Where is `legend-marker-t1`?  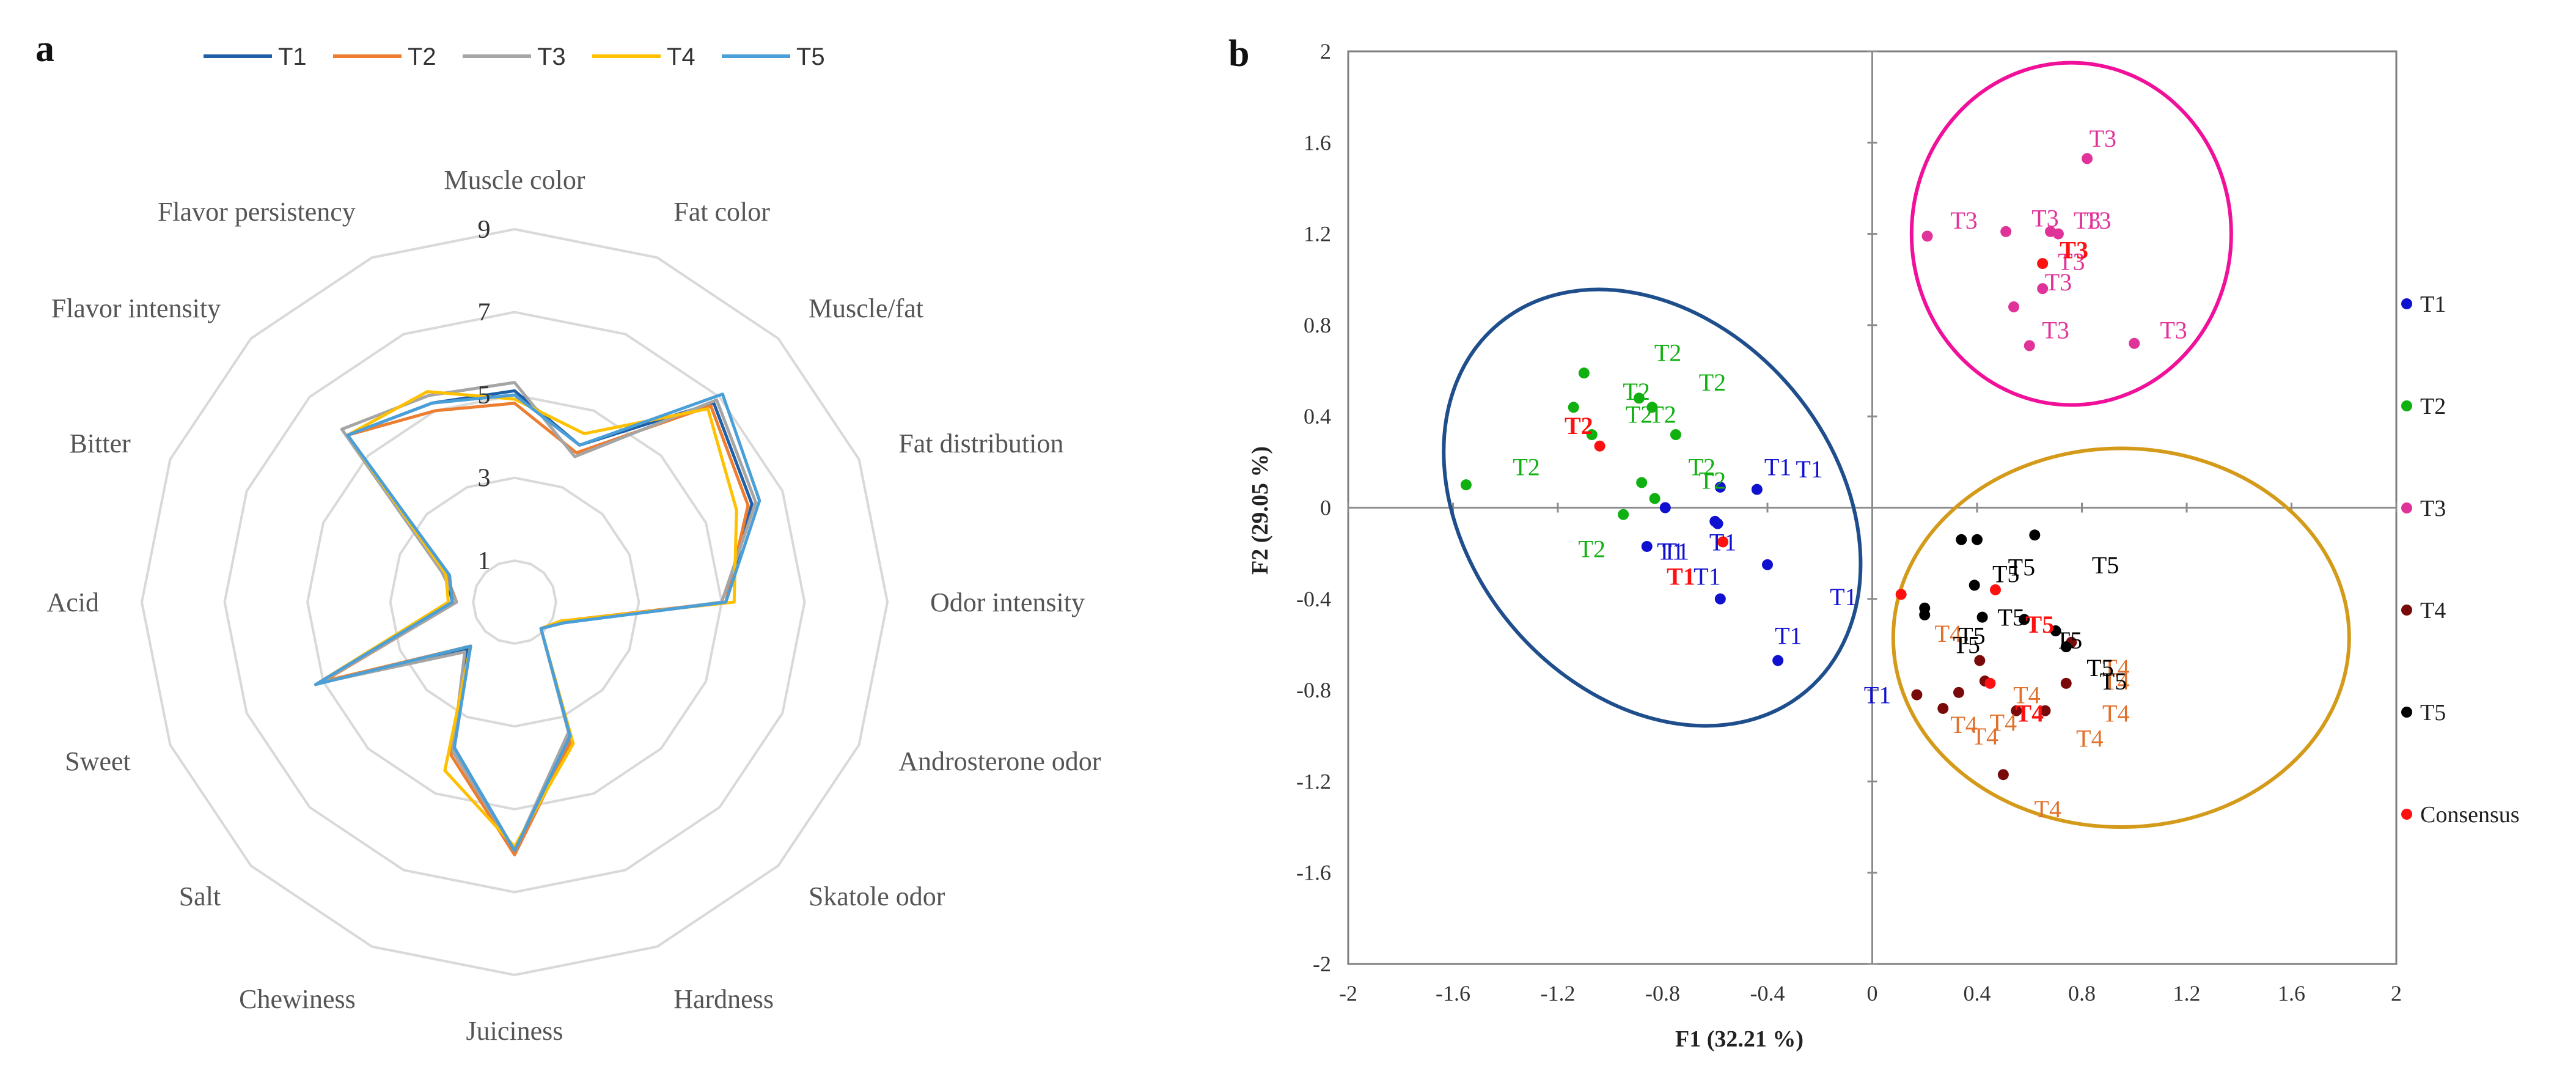 legend-marker-t1 is located at coordinates (2406, 303).